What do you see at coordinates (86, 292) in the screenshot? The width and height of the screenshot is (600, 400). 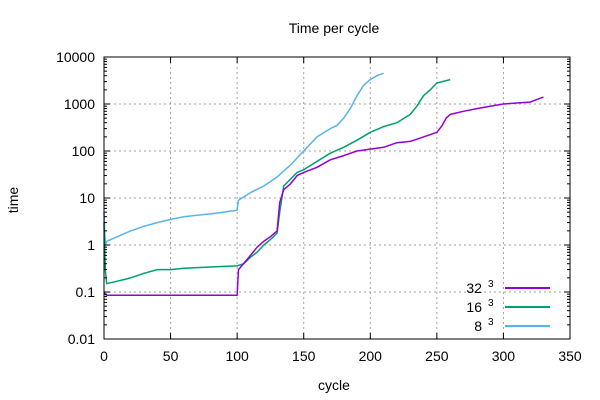 I see `y-tick-label: 0.1` at bounding box center [86, 292].